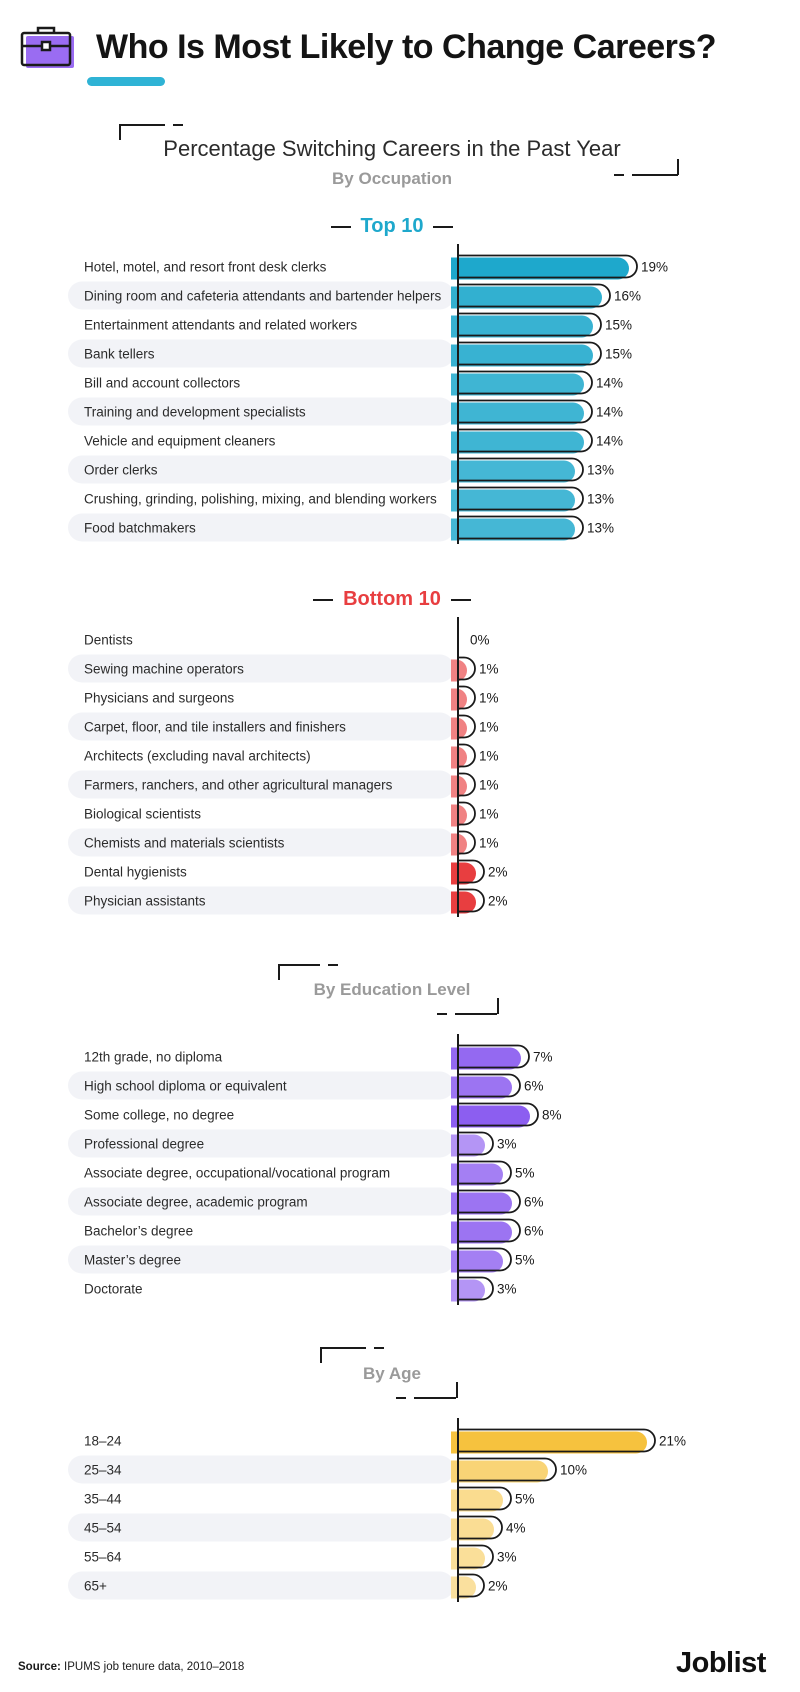 This screenshot has height=1692, width=800. Describe the element at coordinates (552, 1115) in the screenshot. I see `value-label: 8%` at that location.